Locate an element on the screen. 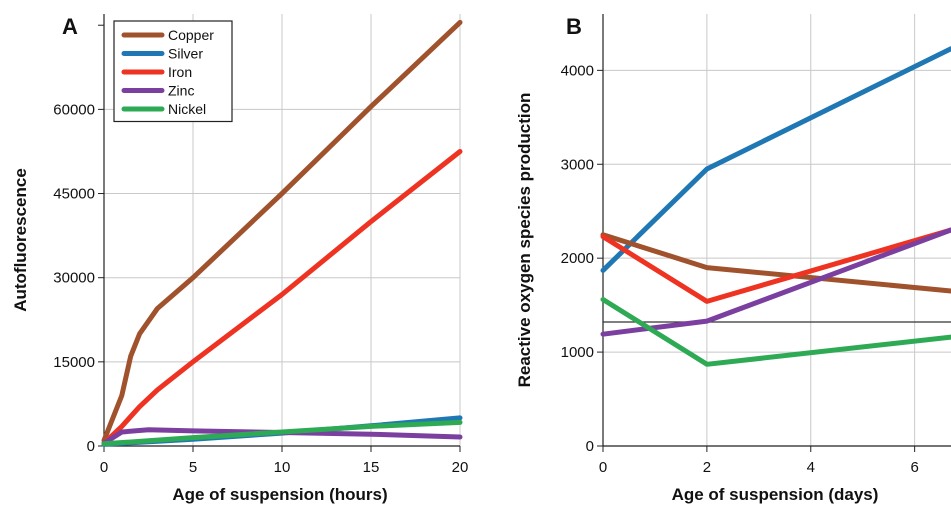 The height and width of the screenshot is (506, 951). x-axis-title-b: Age of suspension (days) is located at coordinates (775, 494).